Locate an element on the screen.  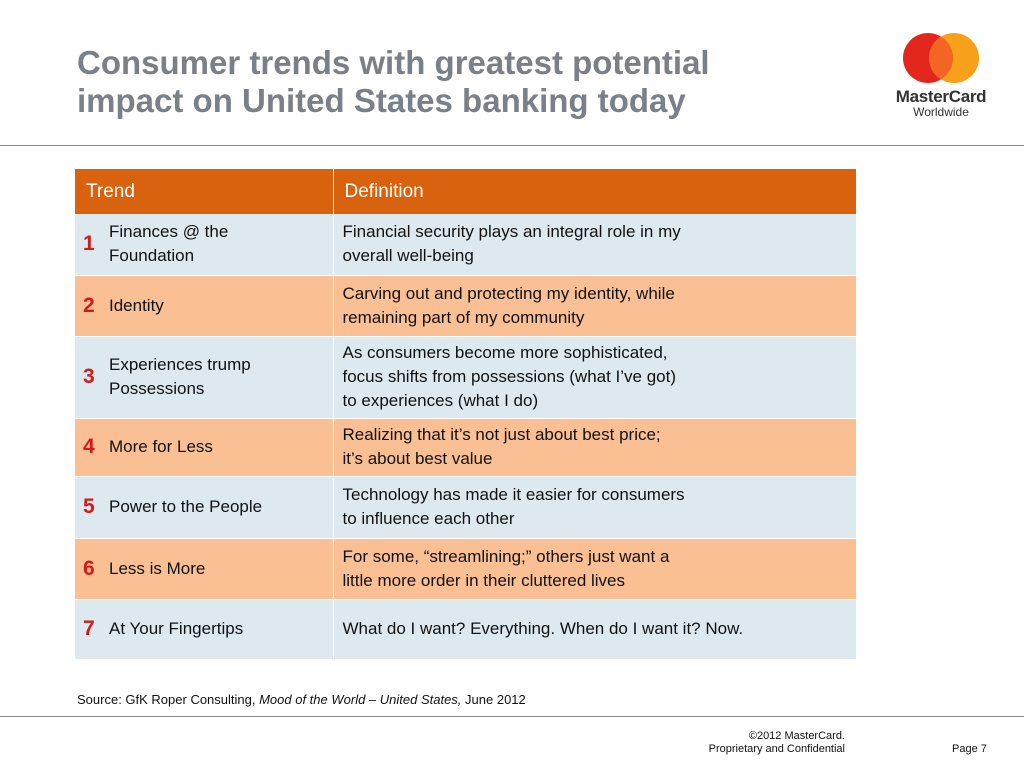
slide-title-line-1: Consumer trends with greatest potential is located at coordinates (393, 62).